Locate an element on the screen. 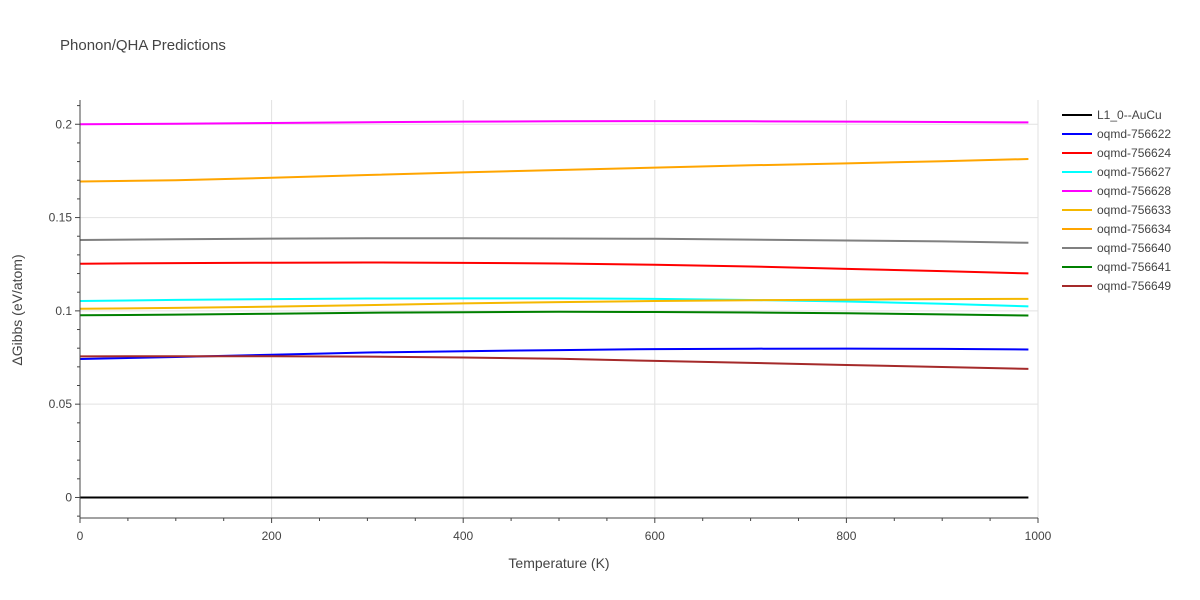 The height and width of the screenshot is (600, 1200). chart-title: Phonon/QHA Predictions is located at coordinates (143, 45).